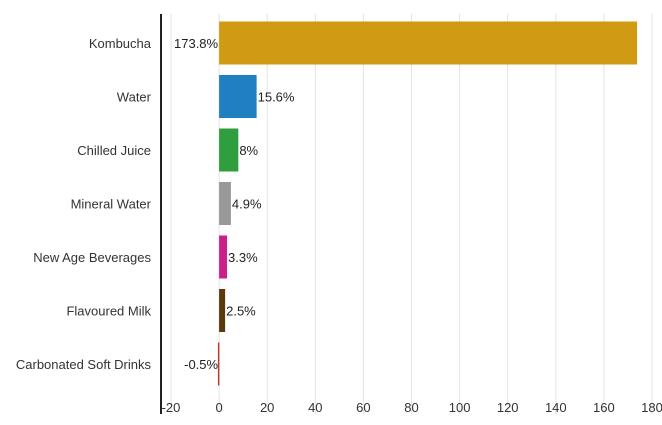 The width and height of the screenshot is (662, 425). Describe the element at coordinates (196, 43) in the screenshot. I see `value-label: 173.8%` at that location.